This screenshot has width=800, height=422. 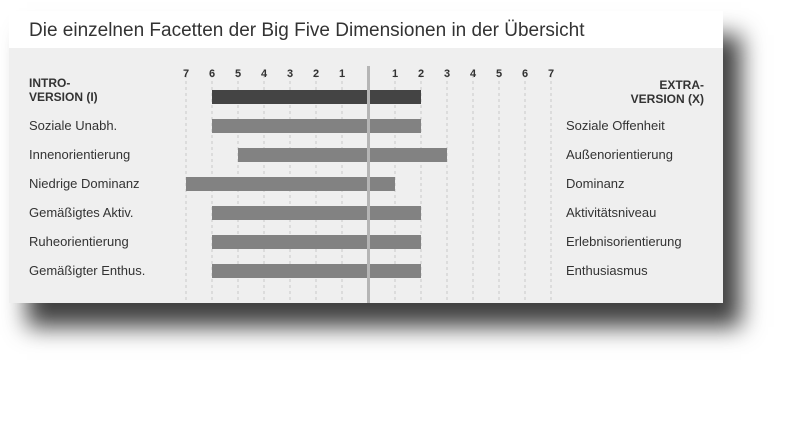 What do you see at coordinates (73, 125) in the screenshot?
I see `facet-label-introversion: Soziale Unabh.` at bounding box center [73, 125].